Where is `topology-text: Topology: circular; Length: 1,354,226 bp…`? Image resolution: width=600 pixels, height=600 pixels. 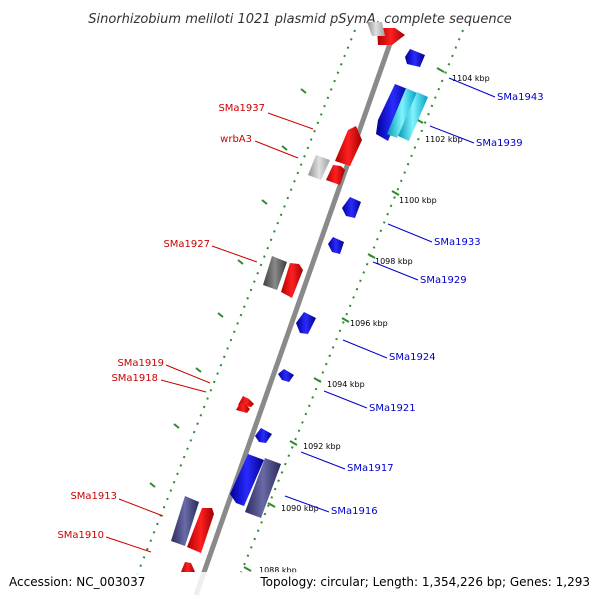 topology-text: Topology: circular; Length: 1,354,226 bp… is located at coordinates (424, 582).